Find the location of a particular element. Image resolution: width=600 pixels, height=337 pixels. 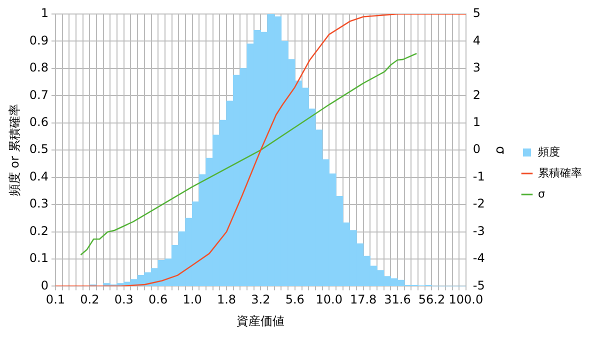

x-tick-label: 0.3 is located at coordinates (124, 299).